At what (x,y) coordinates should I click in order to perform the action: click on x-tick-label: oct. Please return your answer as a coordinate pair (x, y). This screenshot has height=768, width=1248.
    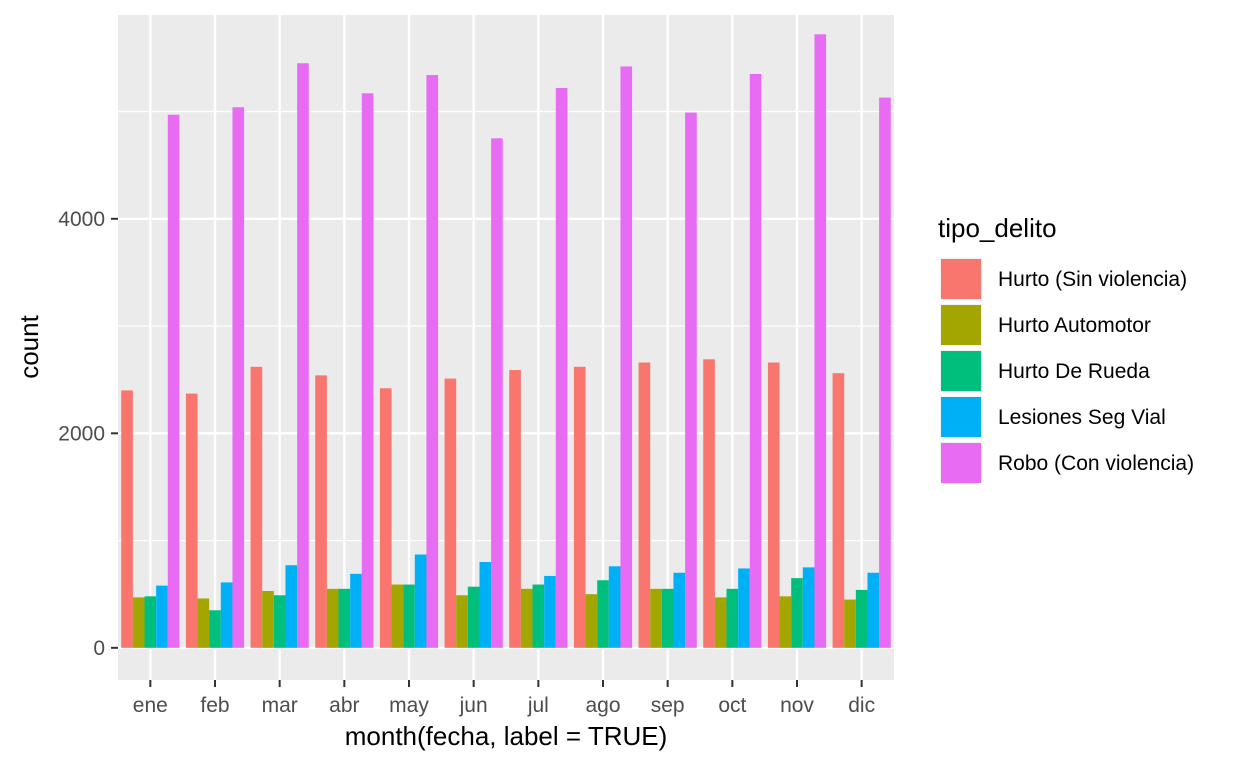
    Looking at the image, I should click on (732, 705).